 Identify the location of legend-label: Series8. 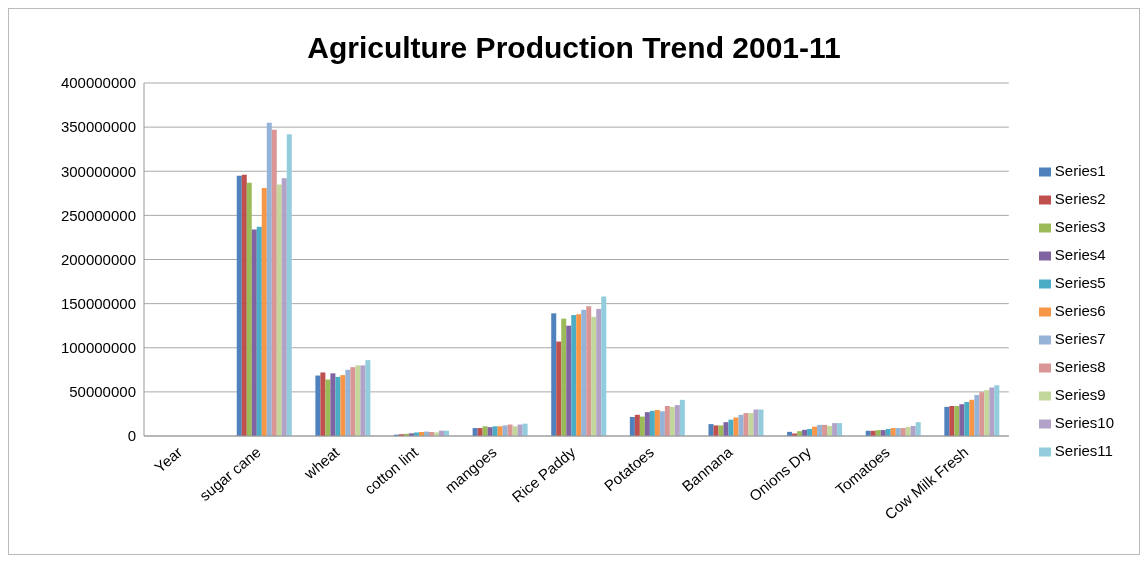
(1080, 366).